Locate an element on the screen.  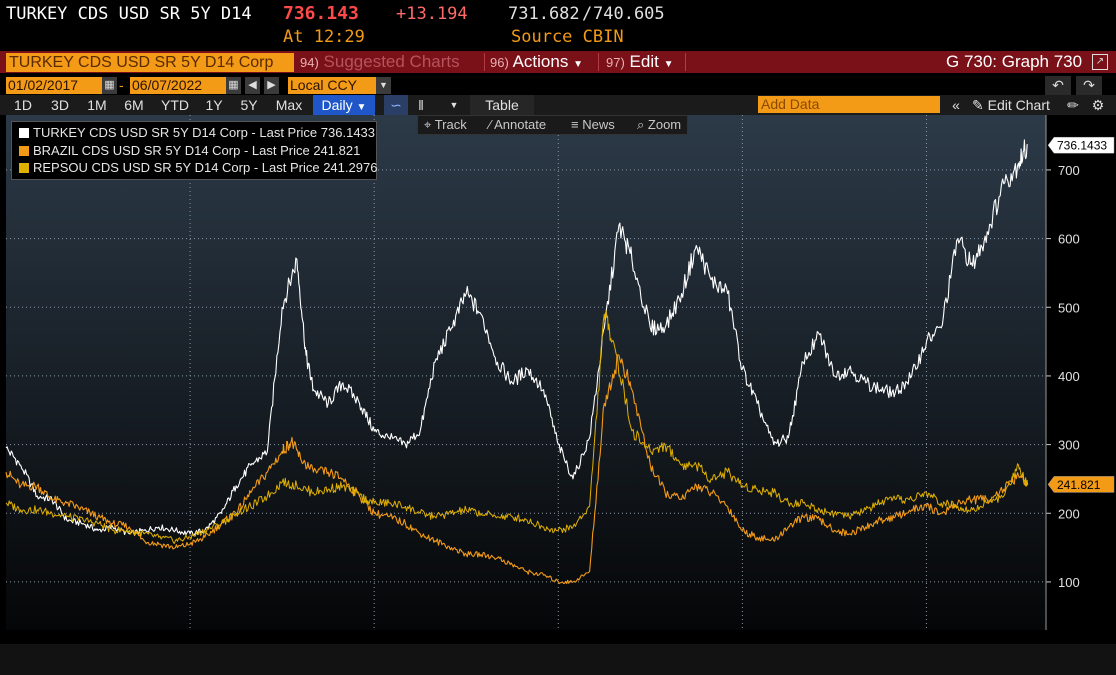
annotate-tool: ∕ Annotate is located at coordinates (517, 125).